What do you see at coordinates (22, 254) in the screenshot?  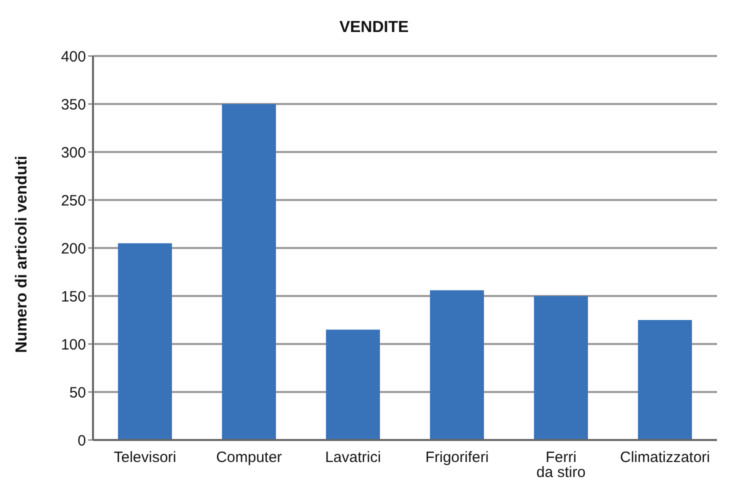 I see `y-axis-title: Numero di articoli venduti` at bounding box center [22, 254].